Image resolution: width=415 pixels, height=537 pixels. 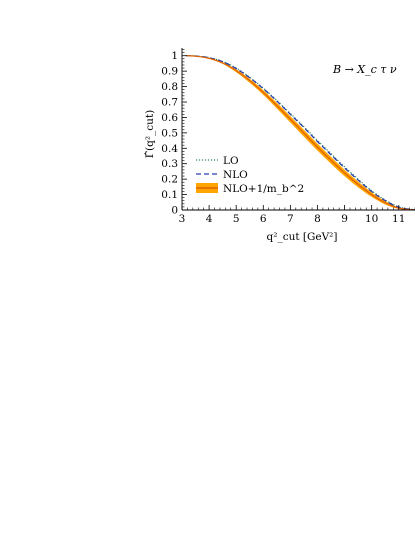 I want to click on x-tick-label: 10, so click(x=371, y=219).